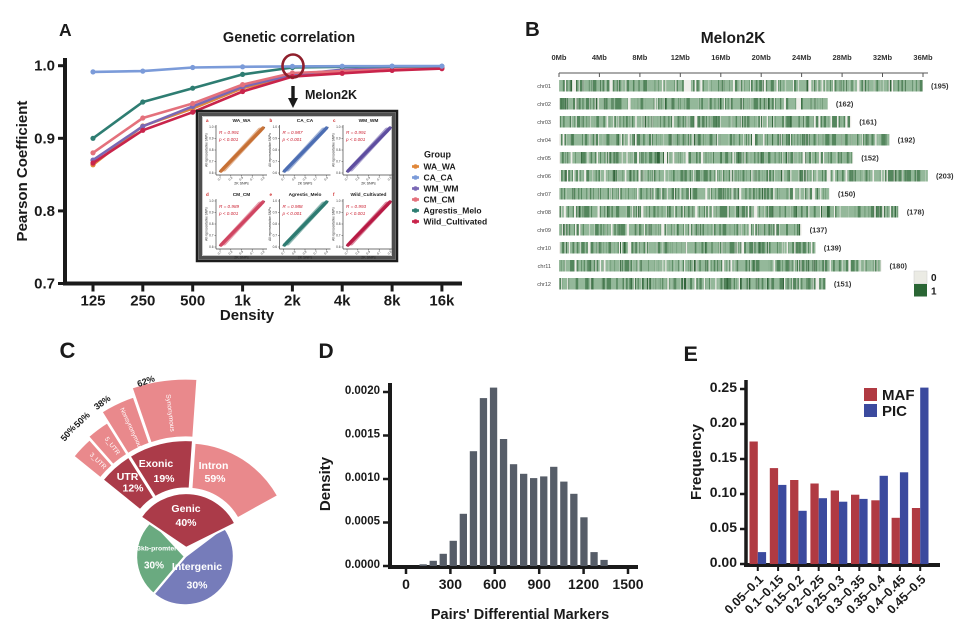 Image resolution: width=960 pixels, height=640 pixels. I want to click on svg-text: (195), so click(940, 86).